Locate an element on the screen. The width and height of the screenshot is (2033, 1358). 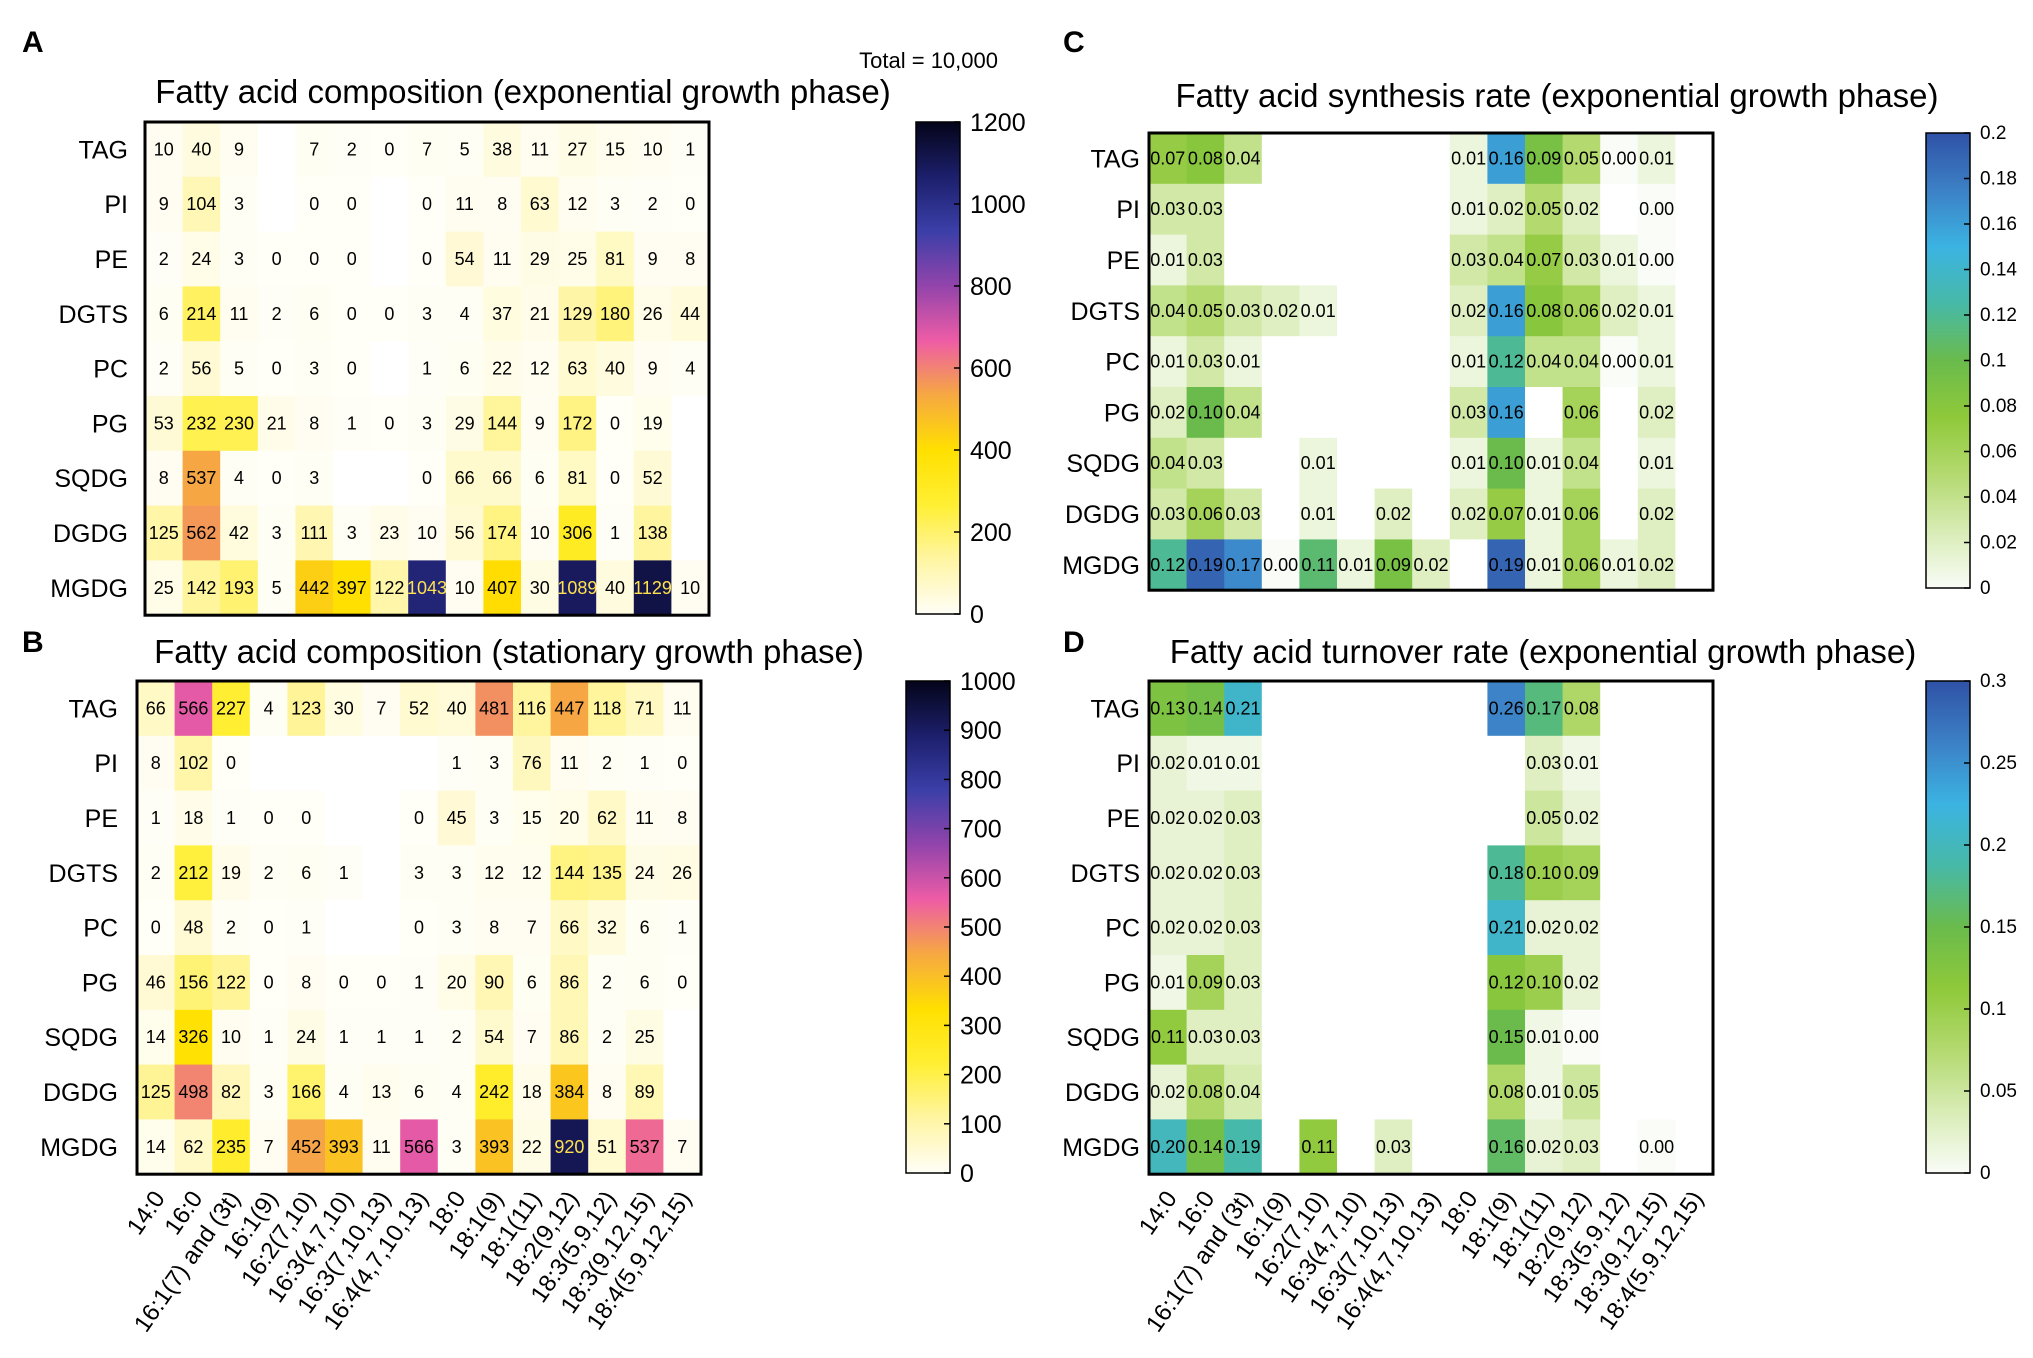
cell-value: 2 is located at coordinates (277, 314).